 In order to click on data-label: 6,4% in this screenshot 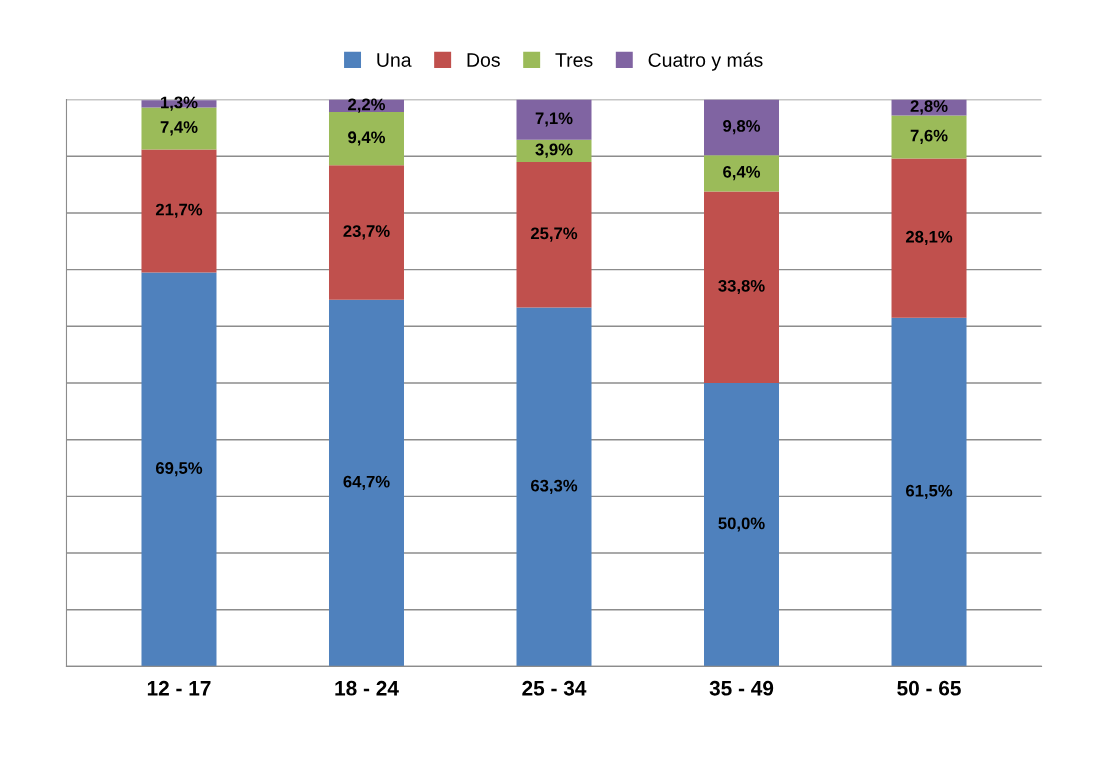, I will do `click(742, 173)`.